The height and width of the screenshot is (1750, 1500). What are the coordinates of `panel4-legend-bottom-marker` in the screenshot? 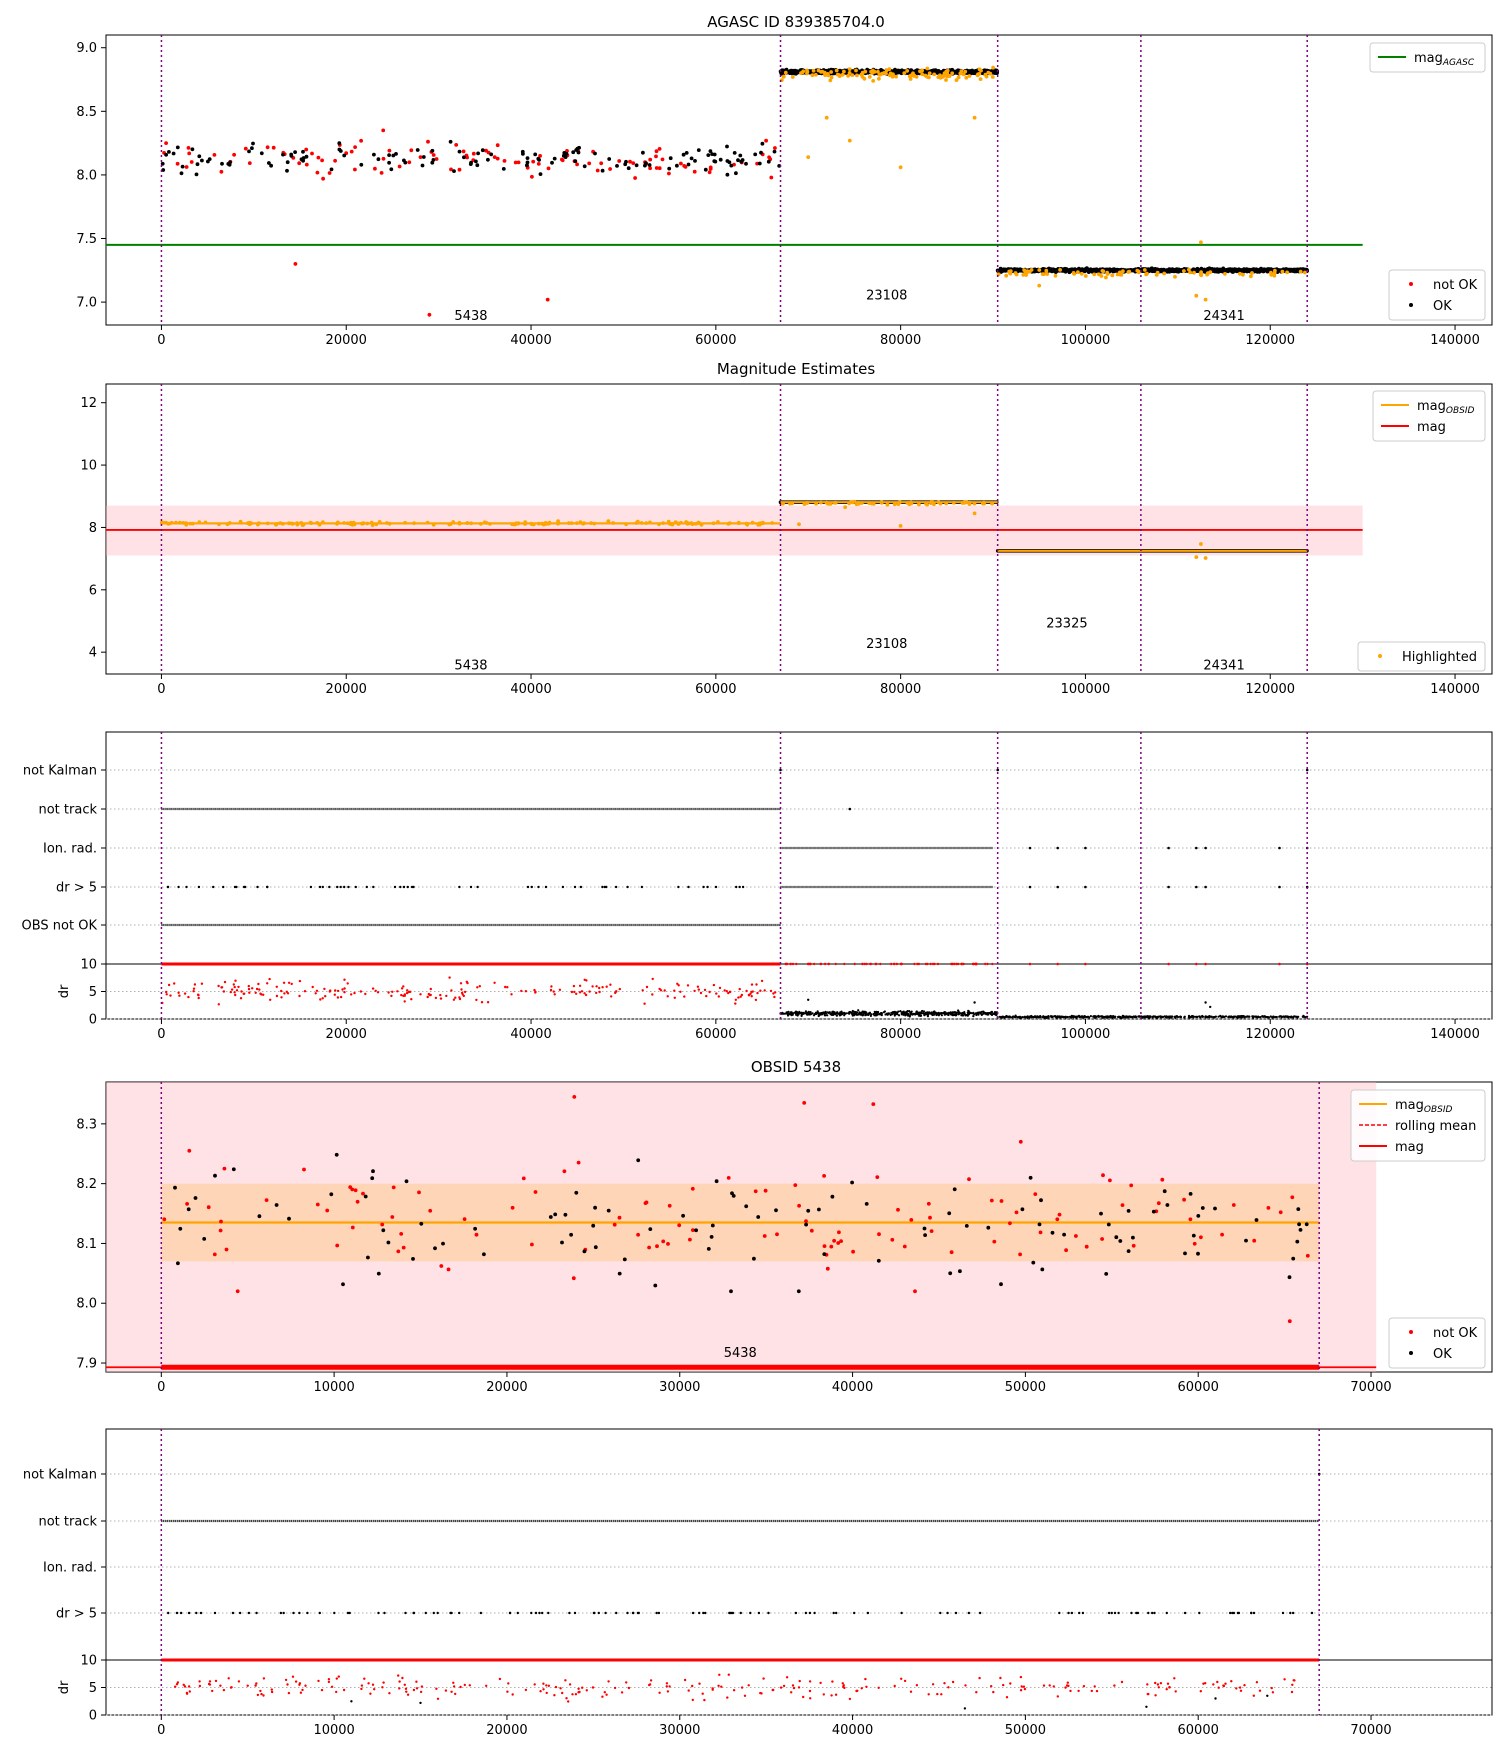 It's located at (1411, 1332).